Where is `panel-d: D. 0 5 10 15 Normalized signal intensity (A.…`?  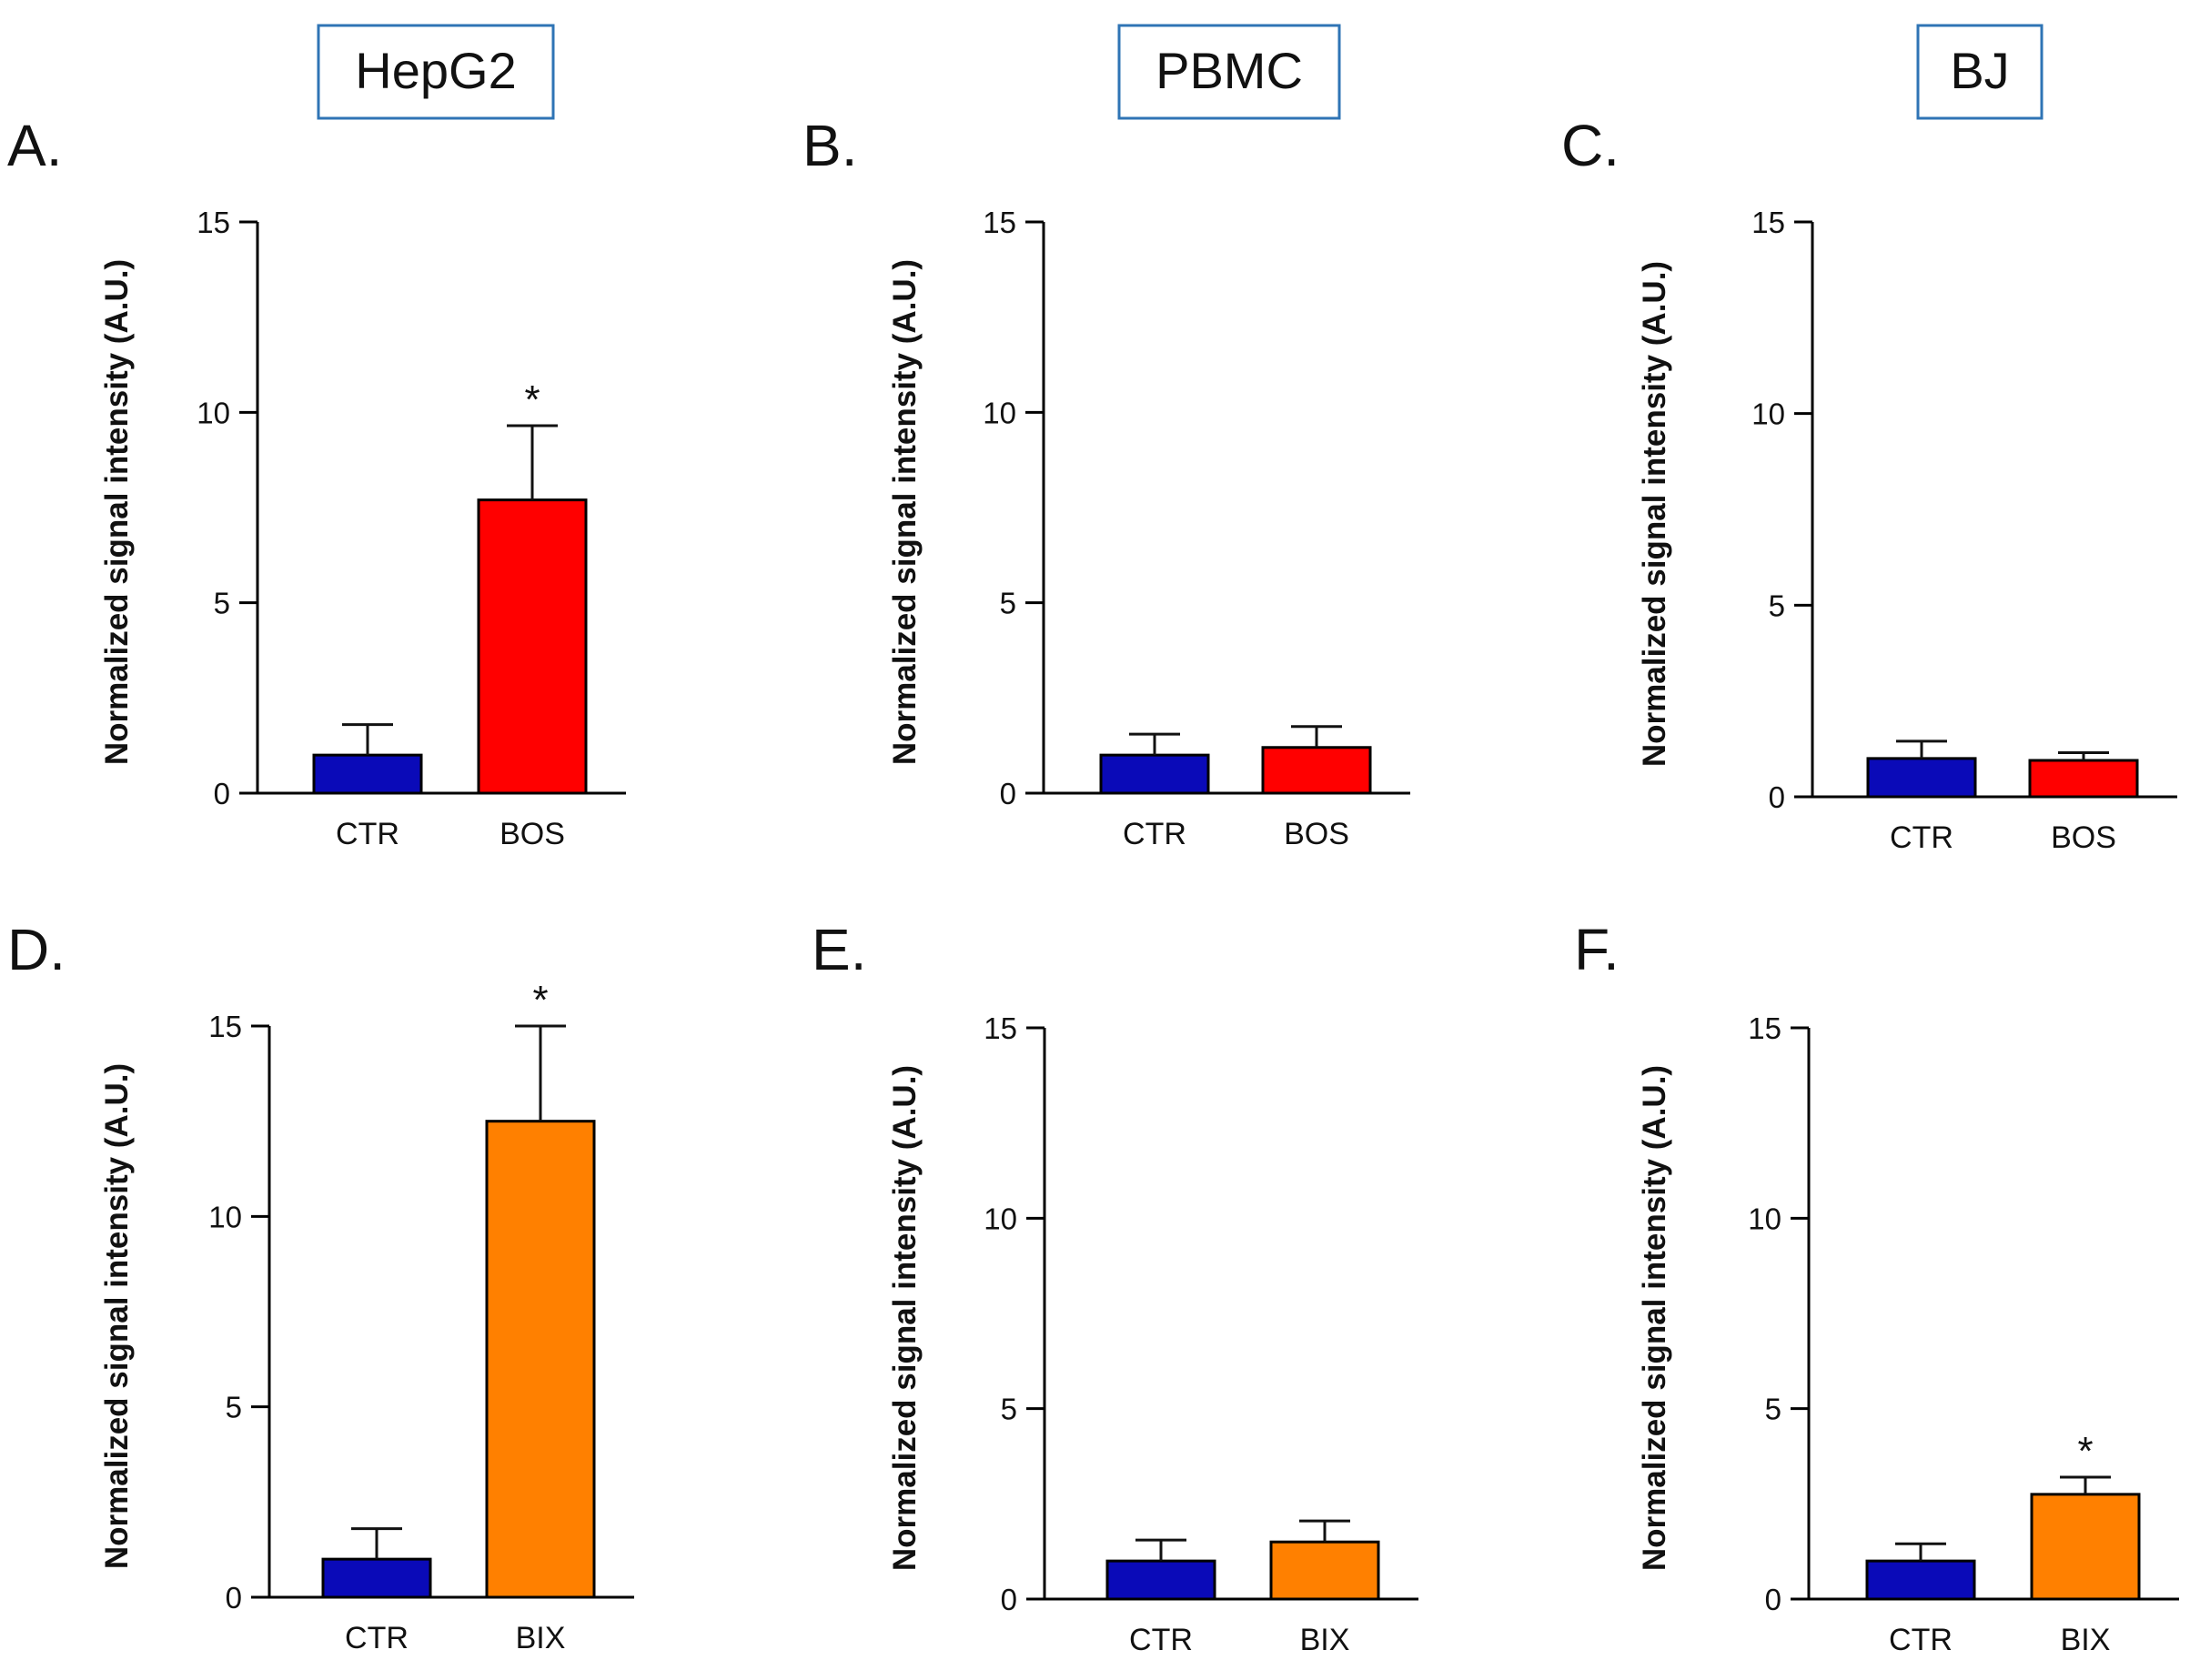
panel-d: D. 0 5 10 15 Normalized signal intensity (A.… is located at coordinates (320, 1286).